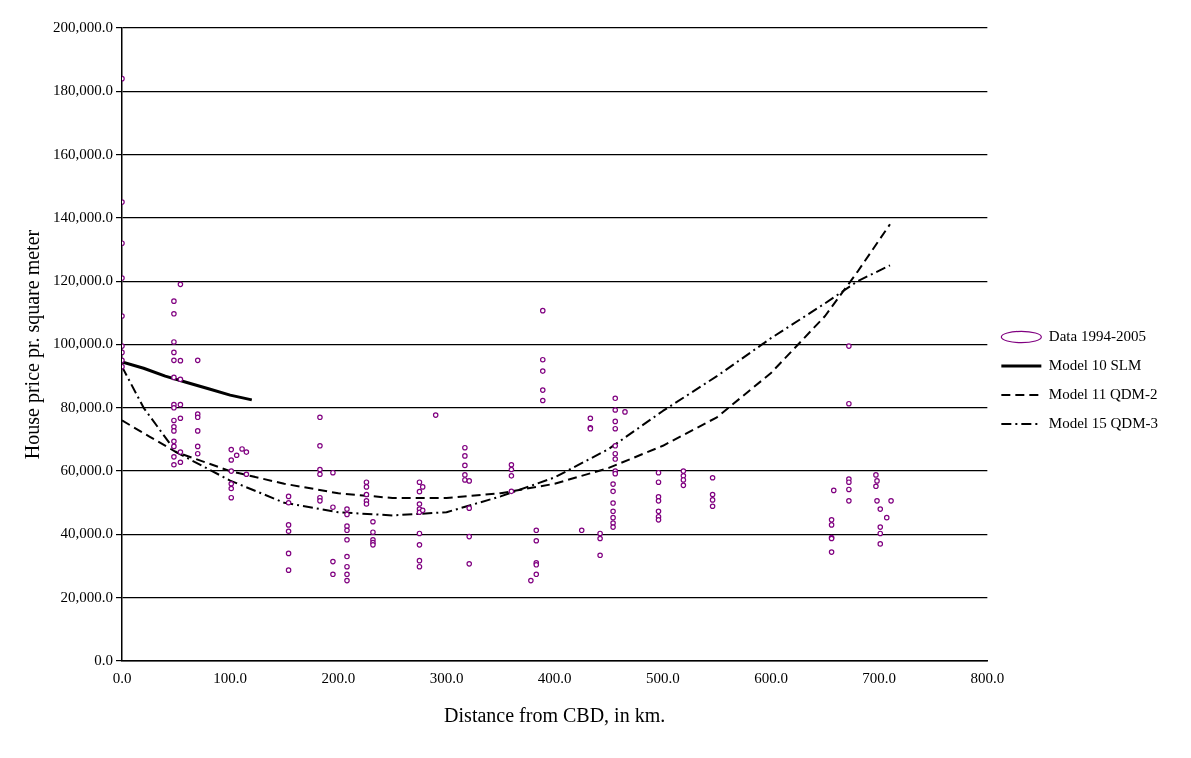  What do you see at coordinates (446, 677) in the screenshot?
I see `x-tick-label: 300.0` at bounding box center [446, 677].